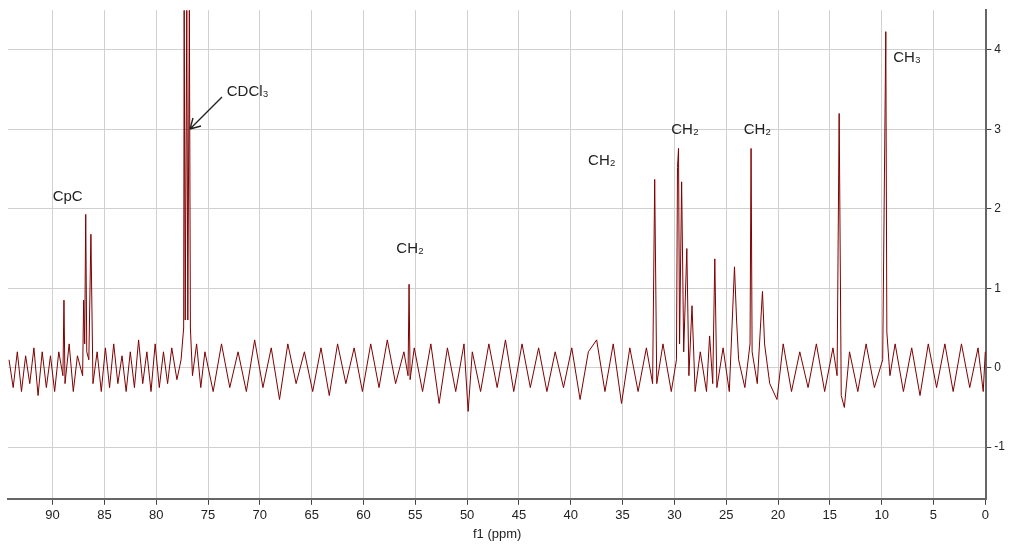 The width and height of the screenshot is (1012, 544). What do you see at coordinates (881, 515) in the screenshot?
I see `x-tick-label: 10` at bounding box center [881, 515].